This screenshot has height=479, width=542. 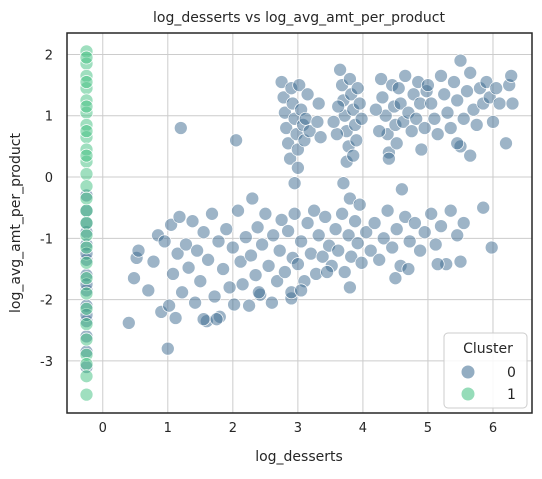 I want to click on x-tick-label: 2, so click(x=233, y=428).